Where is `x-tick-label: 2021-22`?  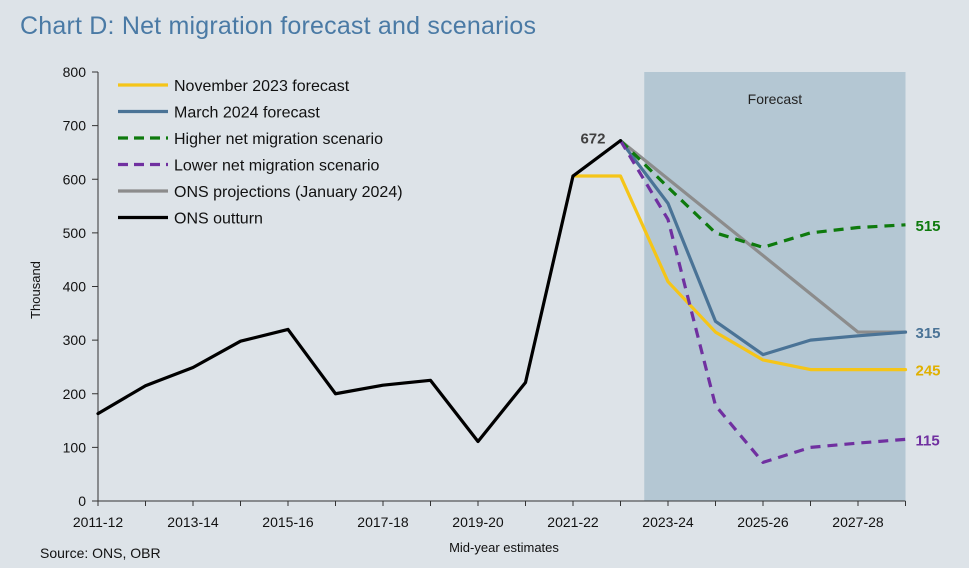
x-tick-label: 2021-22 is located at coordinates (573, 522).